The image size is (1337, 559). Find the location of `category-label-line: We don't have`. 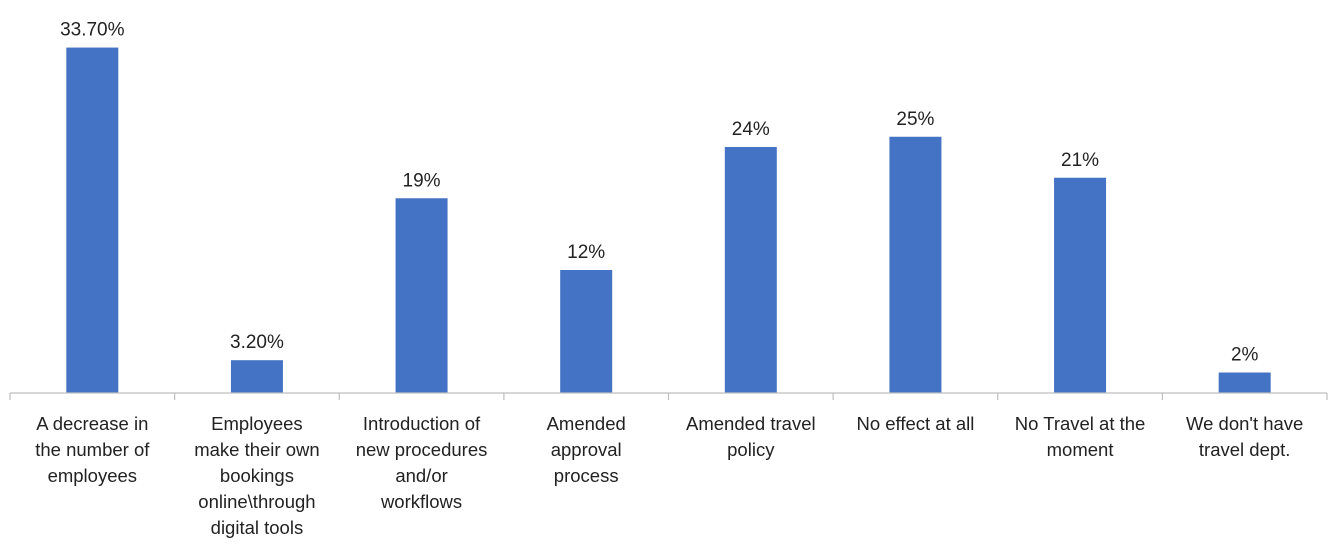

category-label-line: We don't have is located at coordinates (1244, 423).